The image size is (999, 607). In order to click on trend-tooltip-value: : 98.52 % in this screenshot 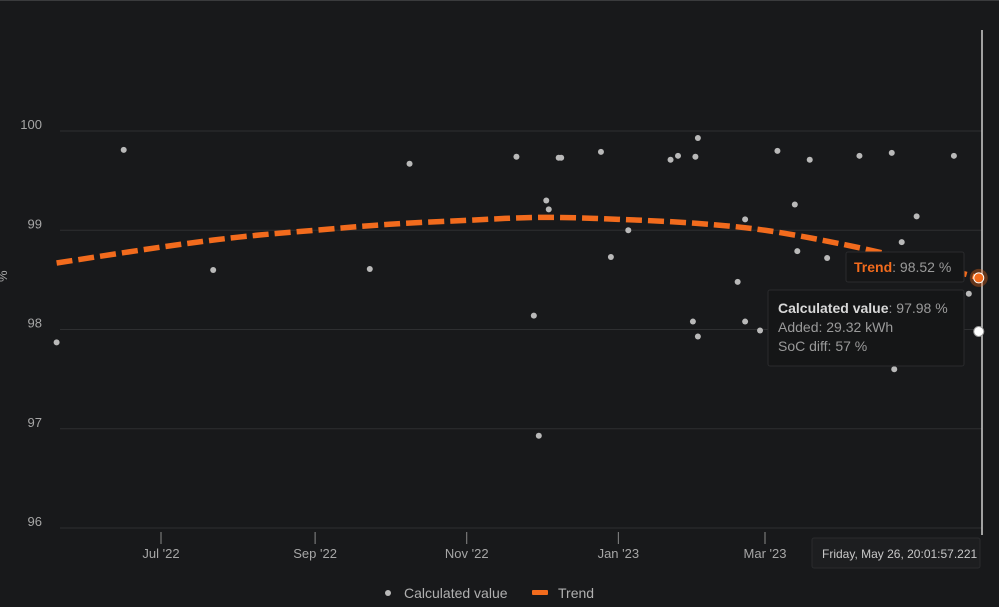, I will do `click(921, 267)`.